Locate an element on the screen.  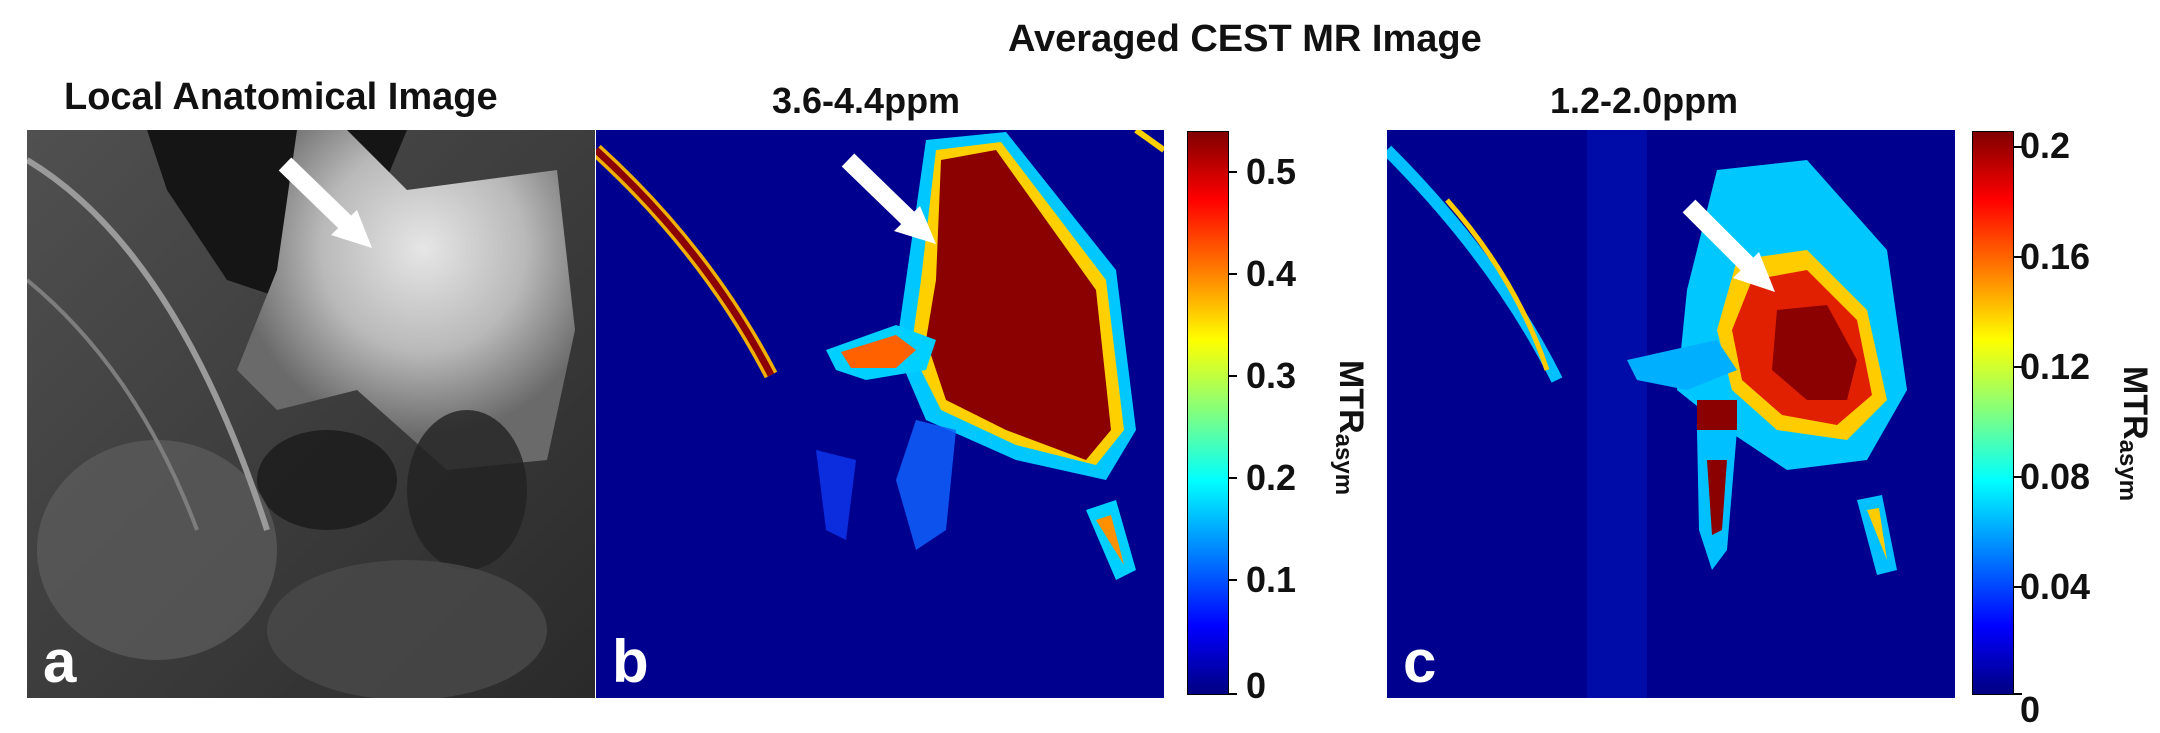
colorbar-c-tick: 0.08 is located at coordinates (2055, 476).